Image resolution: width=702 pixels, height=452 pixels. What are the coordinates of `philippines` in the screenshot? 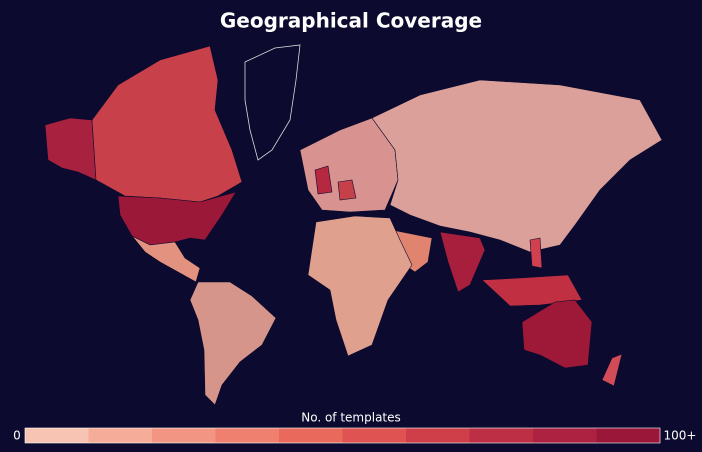 It's located at (536, 253).